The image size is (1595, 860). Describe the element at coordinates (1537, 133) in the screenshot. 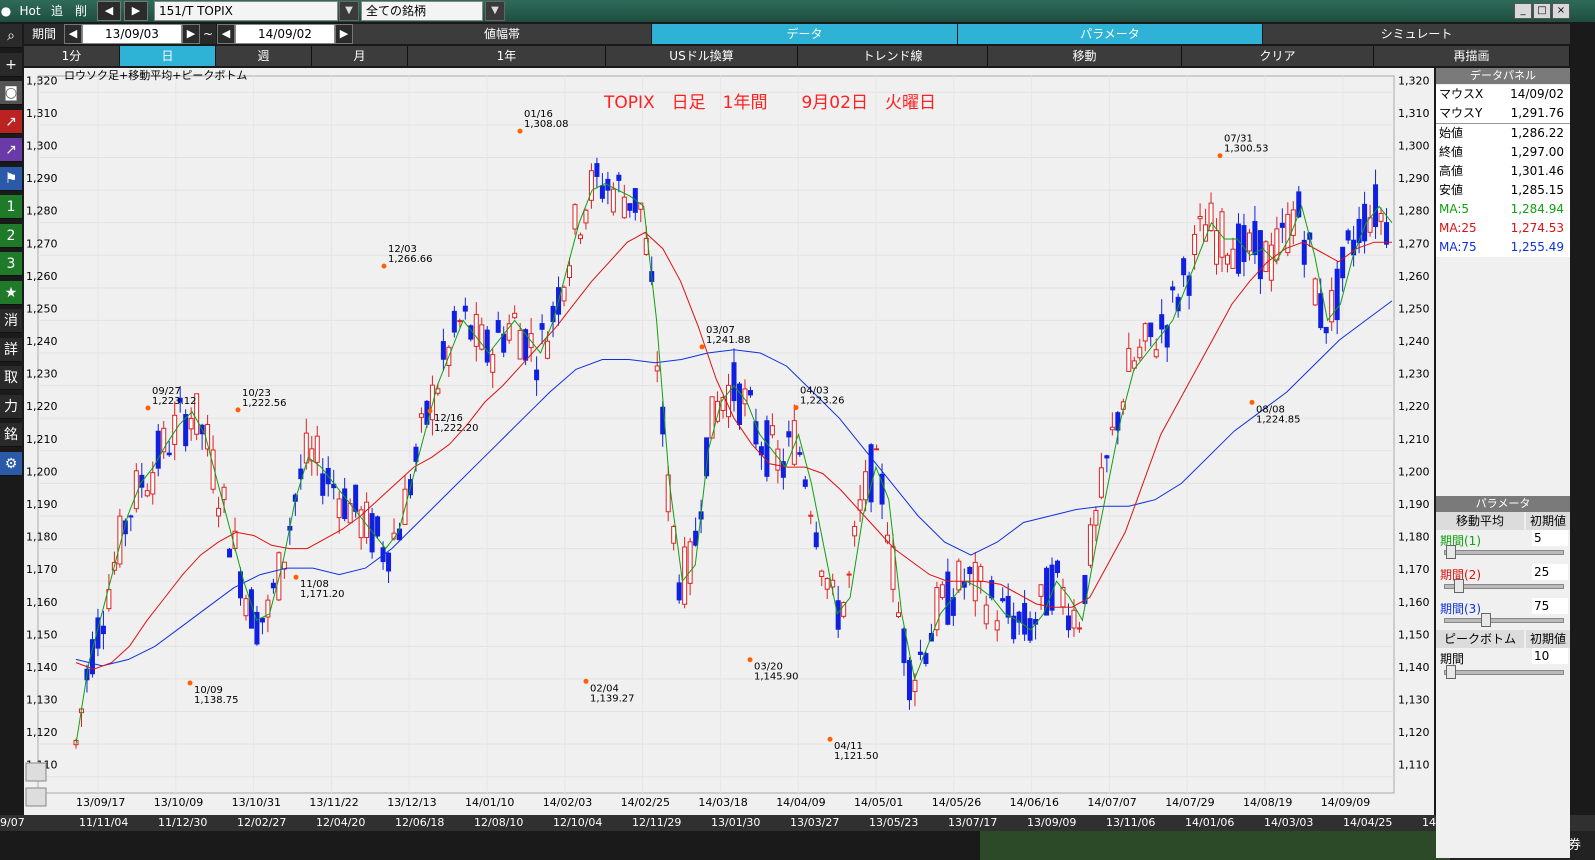

I see `data-row-value: 1,286.22` at that location.